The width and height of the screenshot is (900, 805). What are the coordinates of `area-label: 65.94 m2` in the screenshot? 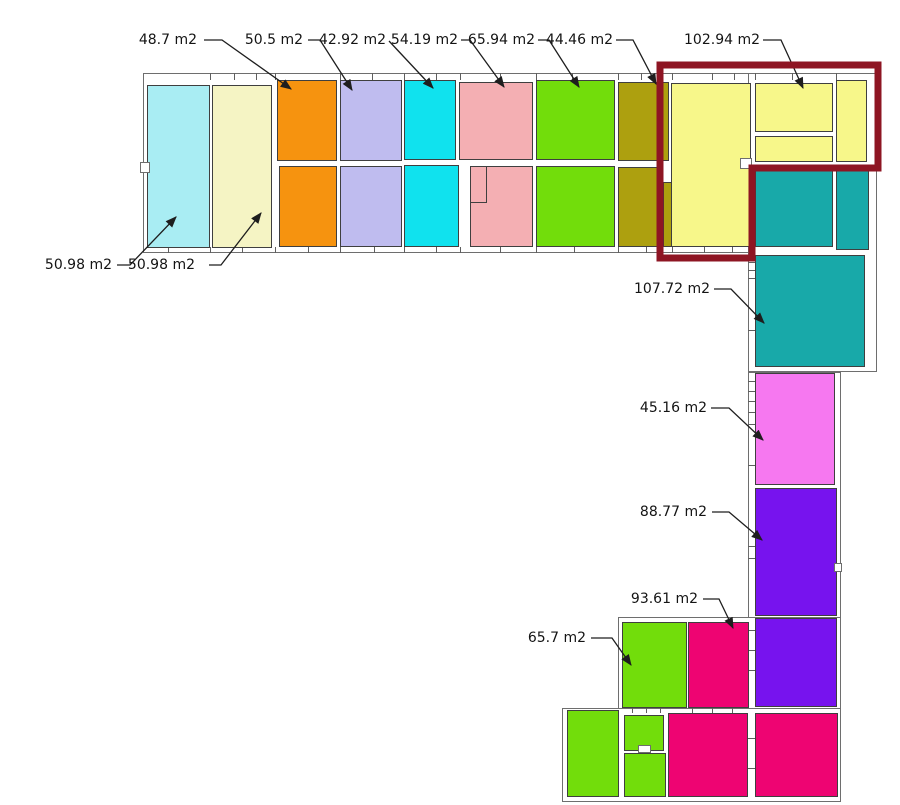 It's located at (501, 40).